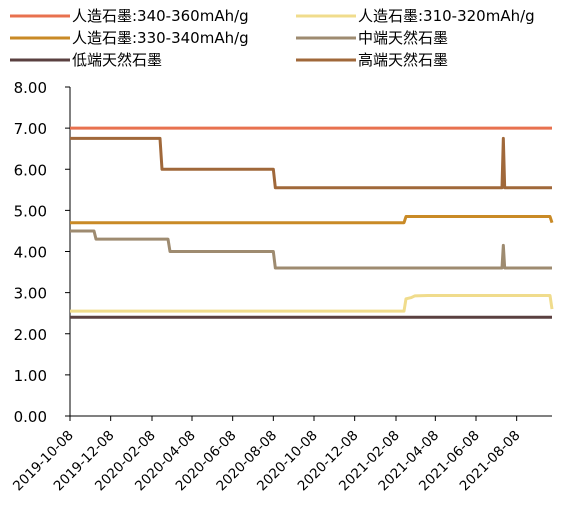 This screenshot has width=563, height=510. I want to click on legend-item: 人造石墨:340-360mAh/g, so click(129, 16).